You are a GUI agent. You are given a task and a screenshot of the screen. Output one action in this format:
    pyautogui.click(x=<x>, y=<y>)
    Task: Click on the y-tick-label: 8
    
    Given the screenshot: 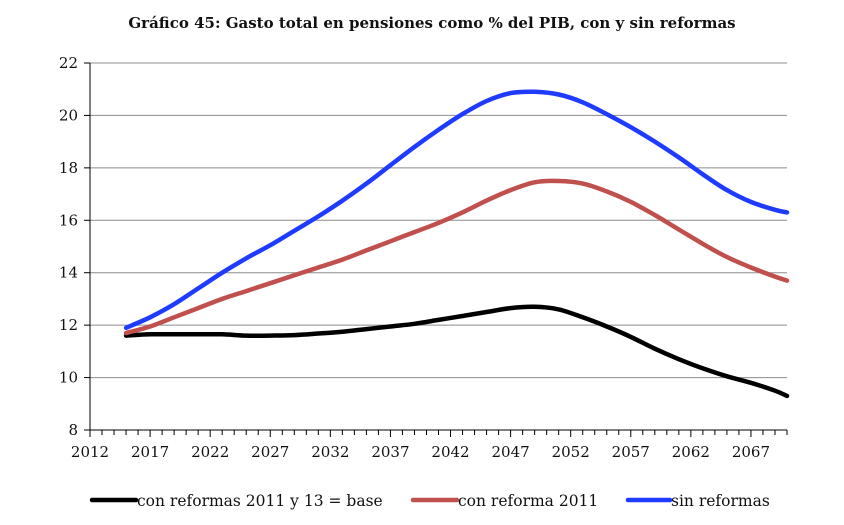 What is the action you would take?
    pyautogui.click(x=73, y=430)
    